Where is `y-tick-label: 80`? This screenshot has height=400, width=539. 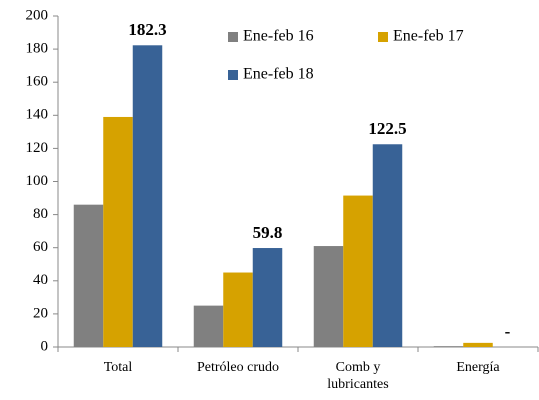
y-tick-label: 80 is located at coordinates (40, 214).